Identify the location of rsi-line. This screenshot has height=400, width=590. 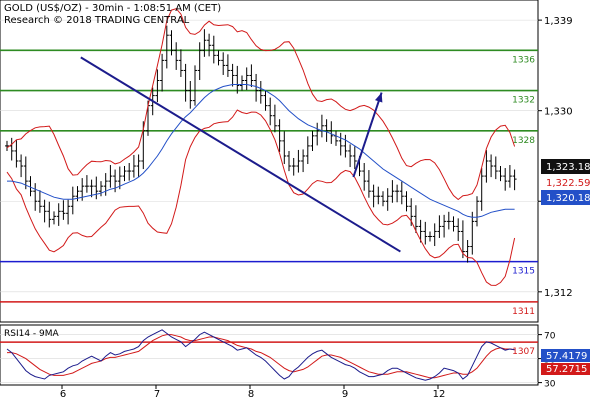
(260, 355).